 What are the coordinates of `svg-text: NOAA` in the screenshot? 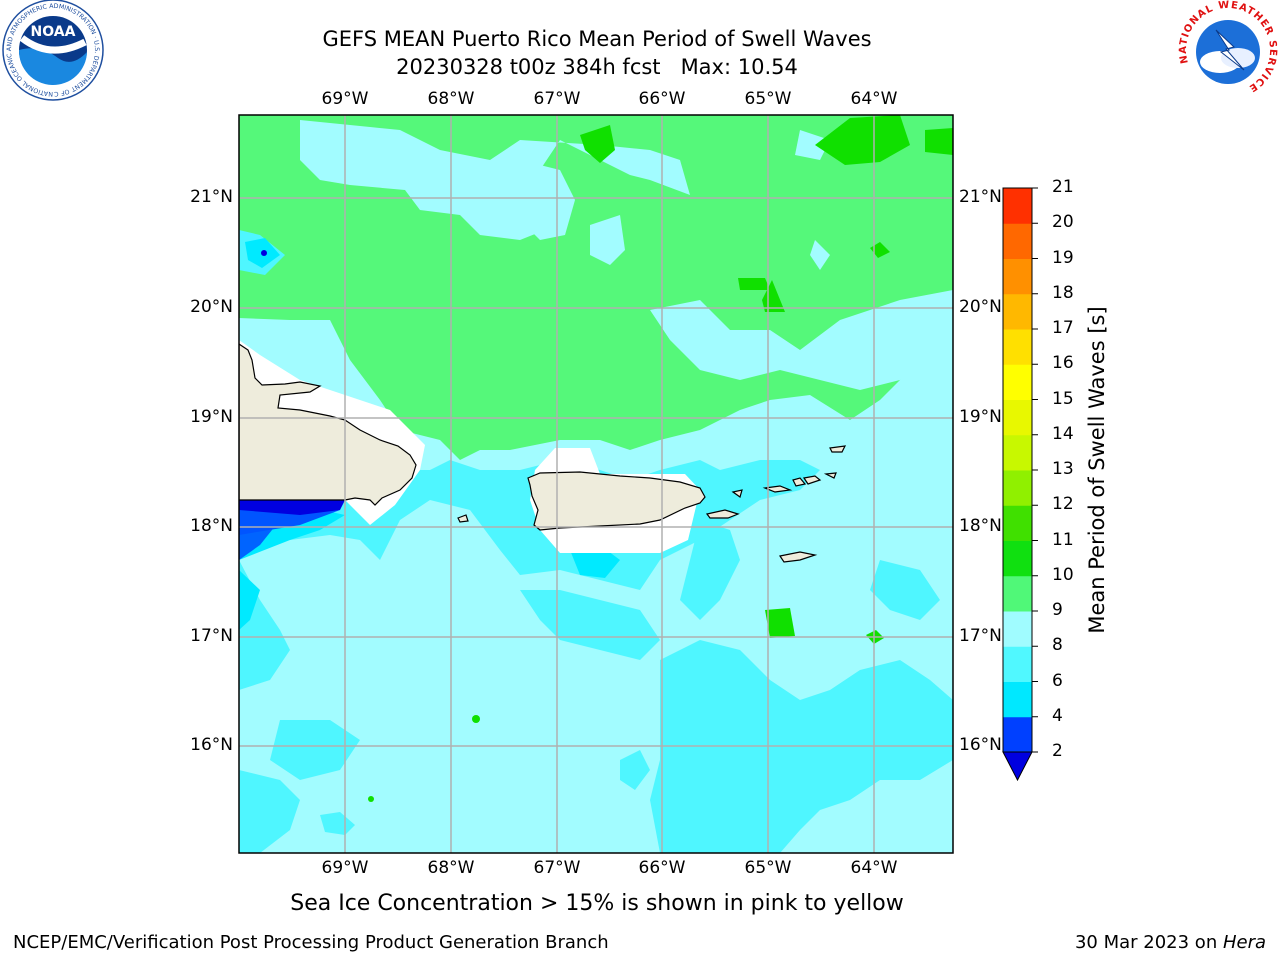 It's located at (53, 32).